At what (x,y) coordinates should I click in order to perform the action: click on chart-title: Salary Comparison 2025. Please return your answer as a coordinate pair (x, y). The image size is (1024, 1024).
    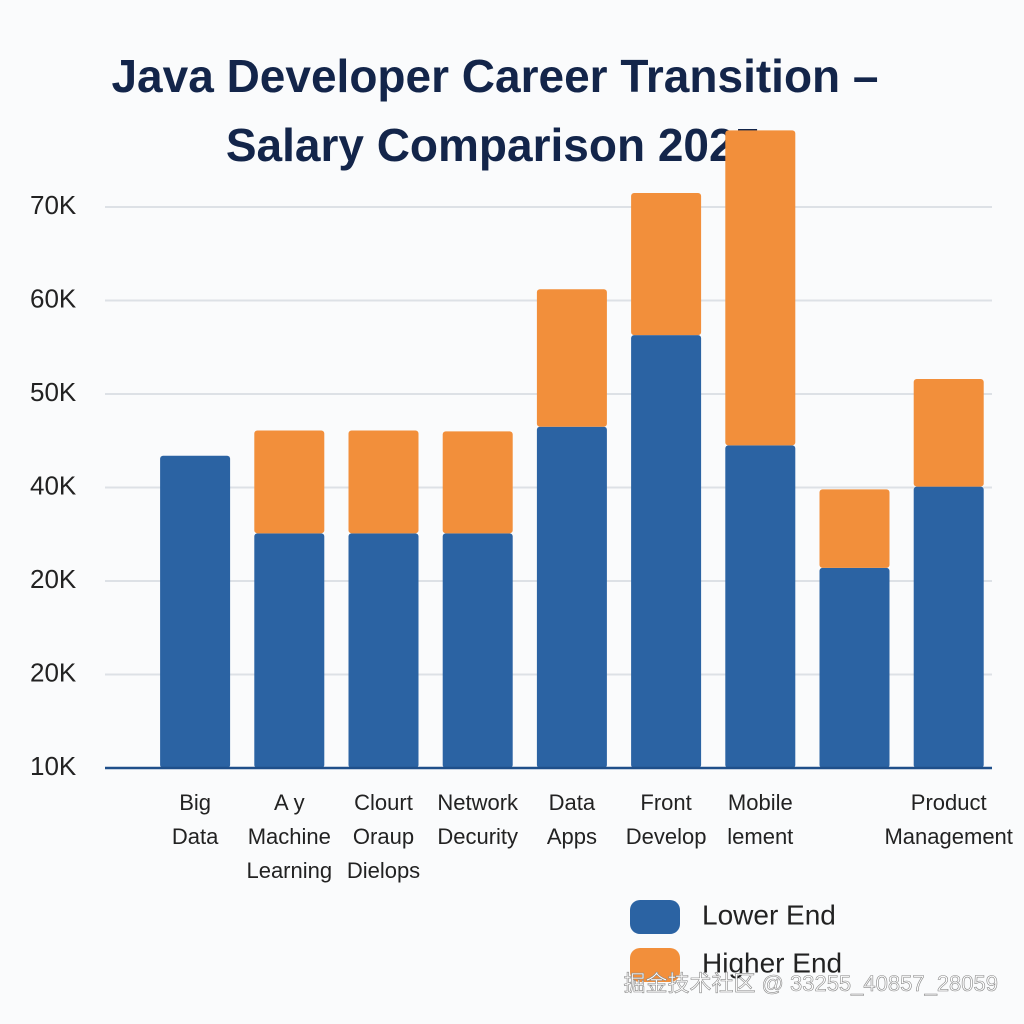
    Looking at the image, I should click on (493, 145).